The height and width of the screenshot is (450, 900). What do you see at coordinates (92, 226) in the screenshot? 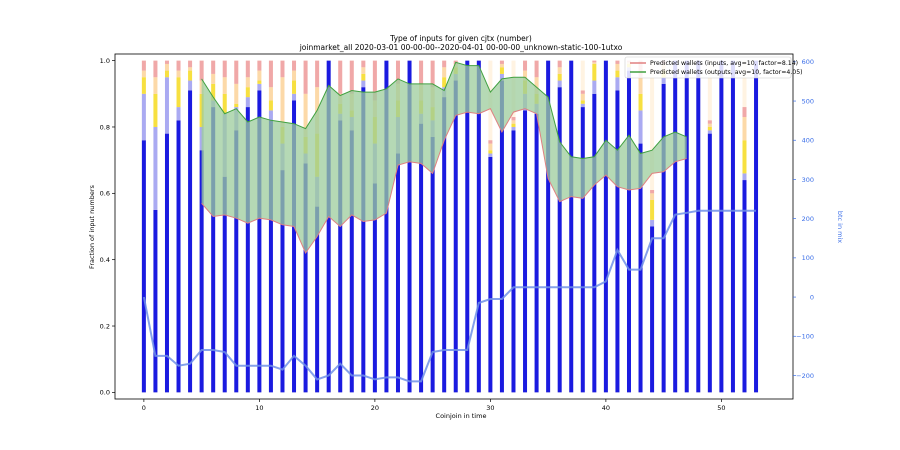
I see `y-axis-label: Fraction of input numbers` at bounding box center [92, 226].